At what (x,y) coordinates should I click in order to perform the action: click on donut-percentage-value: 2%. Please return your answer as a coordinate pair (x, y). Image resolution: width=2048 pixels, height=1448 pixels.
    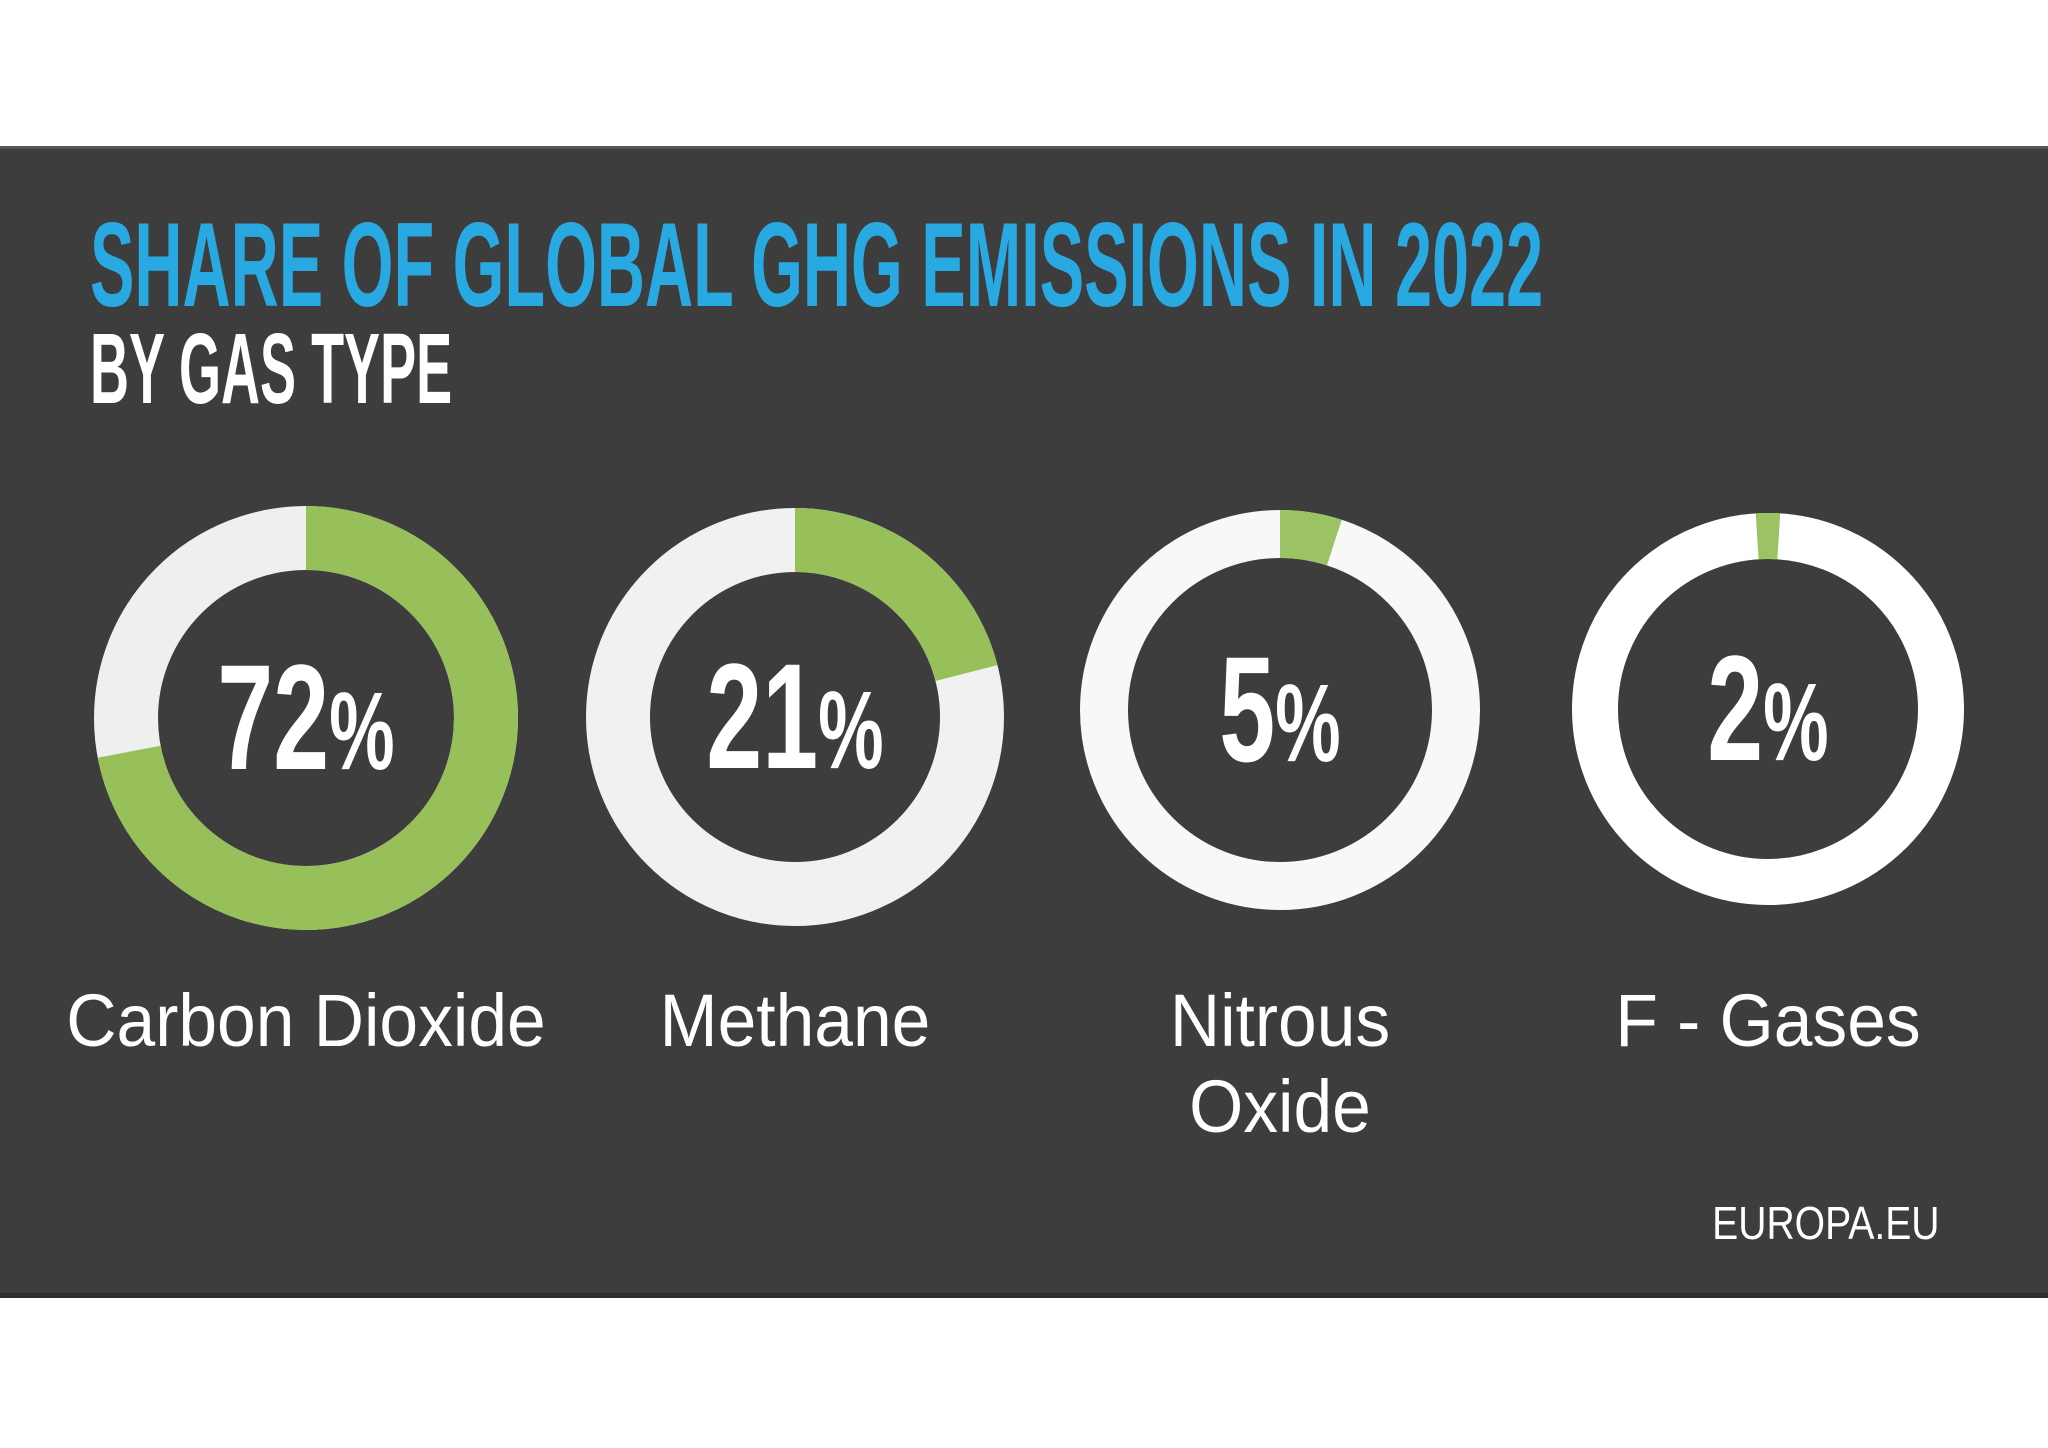
    Looking at the image, I should click on (1768, 708).